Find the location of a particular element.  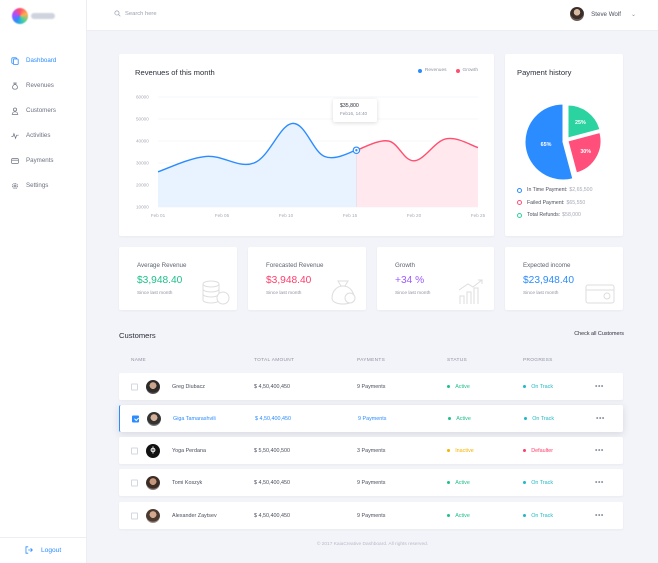

column-header-payments: PAYMENTS is located at coordinates (371, 360).